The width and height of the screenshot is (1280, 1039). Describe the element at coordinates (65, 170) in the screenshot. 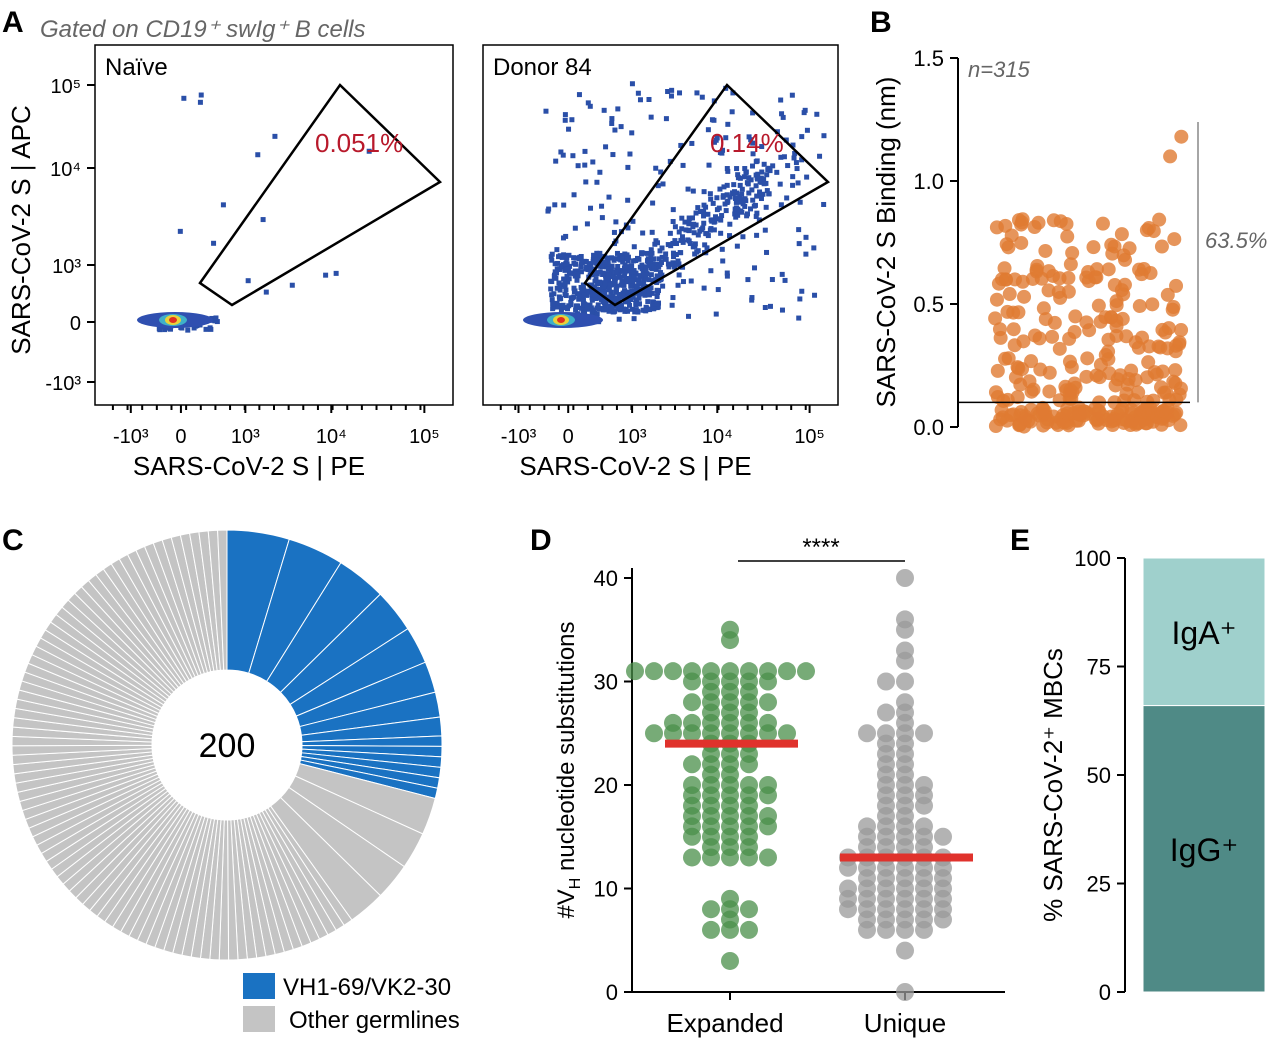

I see `y-tick-label: 10⁴` at that location.